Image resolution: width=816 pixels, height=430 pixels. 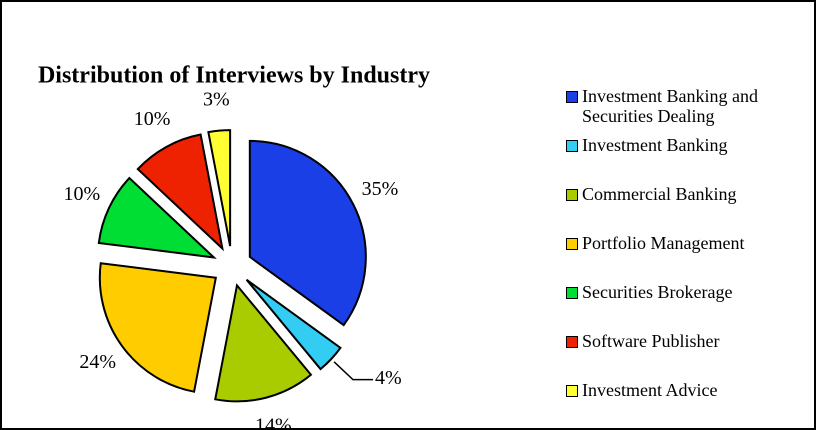 I want to click on legend-item: Commercial Banking, so click(x=666, y=208).